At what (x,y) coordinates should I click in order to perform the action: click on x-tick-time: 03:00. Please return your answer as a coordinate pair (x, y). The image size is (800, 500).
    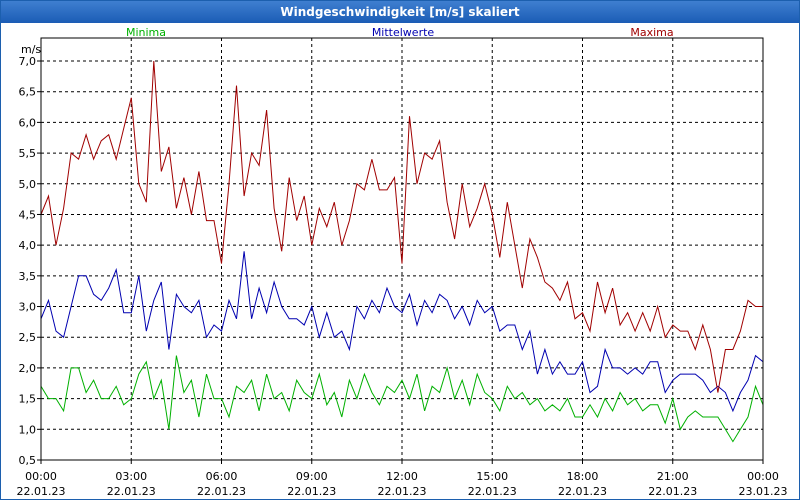
    Looking at the image, I should click on (131, 476).